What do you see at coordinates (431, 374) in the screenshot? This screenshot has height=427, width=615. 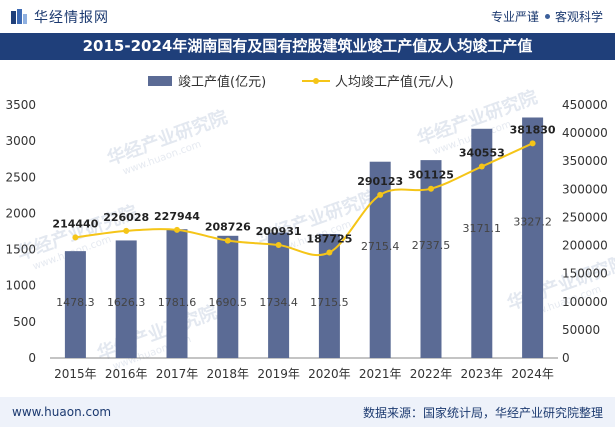 I see `x-tick-label: 2022年` at bounding box center [431, 374].